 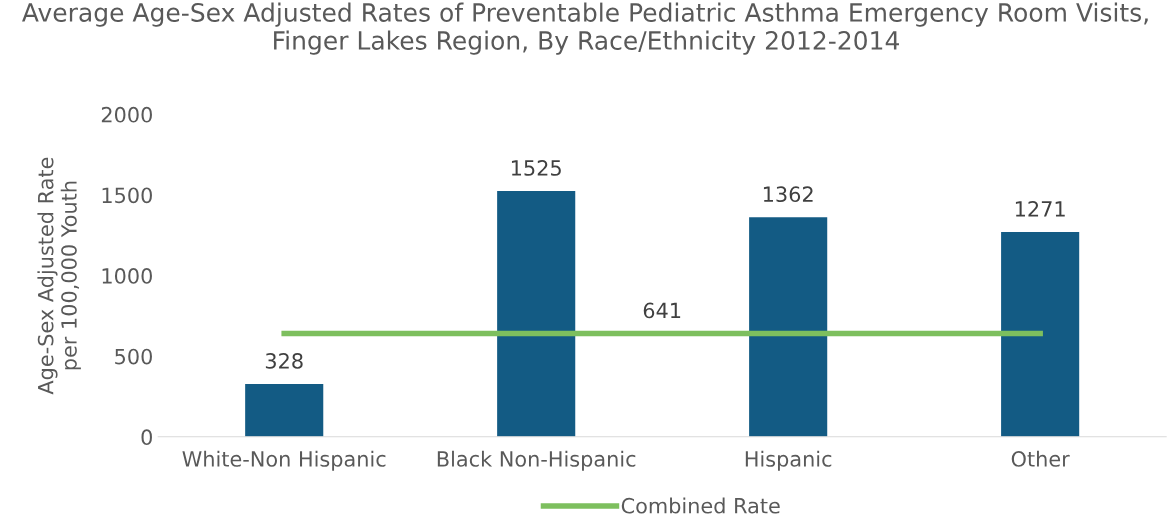 What do you see at coordinates (127, 276) in the screenshot?
I see `y-tick-label: 1000` at bounding box center [127, 276].